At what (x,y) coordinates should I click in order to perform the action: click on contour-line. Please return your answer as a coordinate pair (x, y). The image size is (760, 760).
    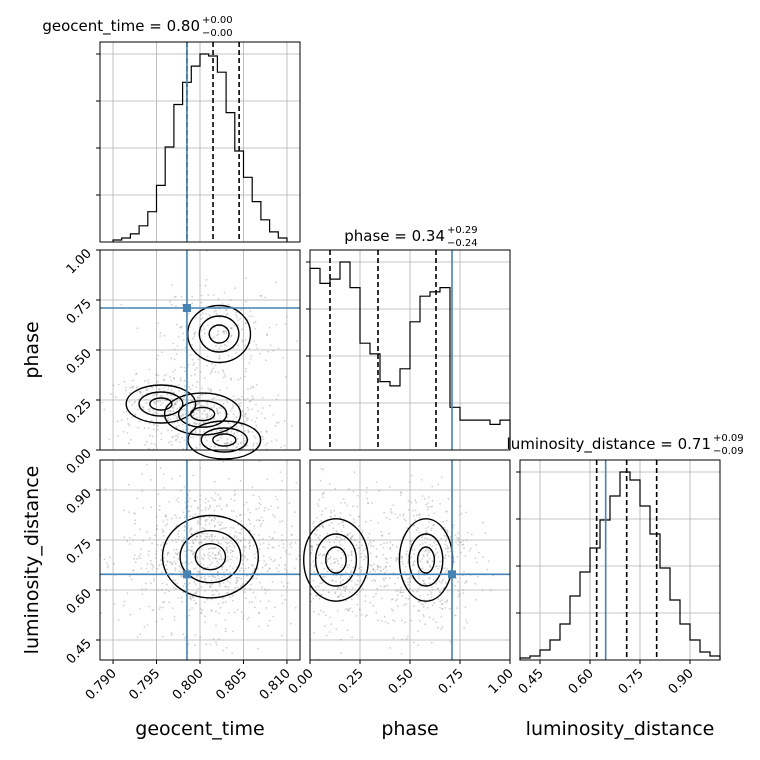
    Looking at the image, I should click on (210, 557).